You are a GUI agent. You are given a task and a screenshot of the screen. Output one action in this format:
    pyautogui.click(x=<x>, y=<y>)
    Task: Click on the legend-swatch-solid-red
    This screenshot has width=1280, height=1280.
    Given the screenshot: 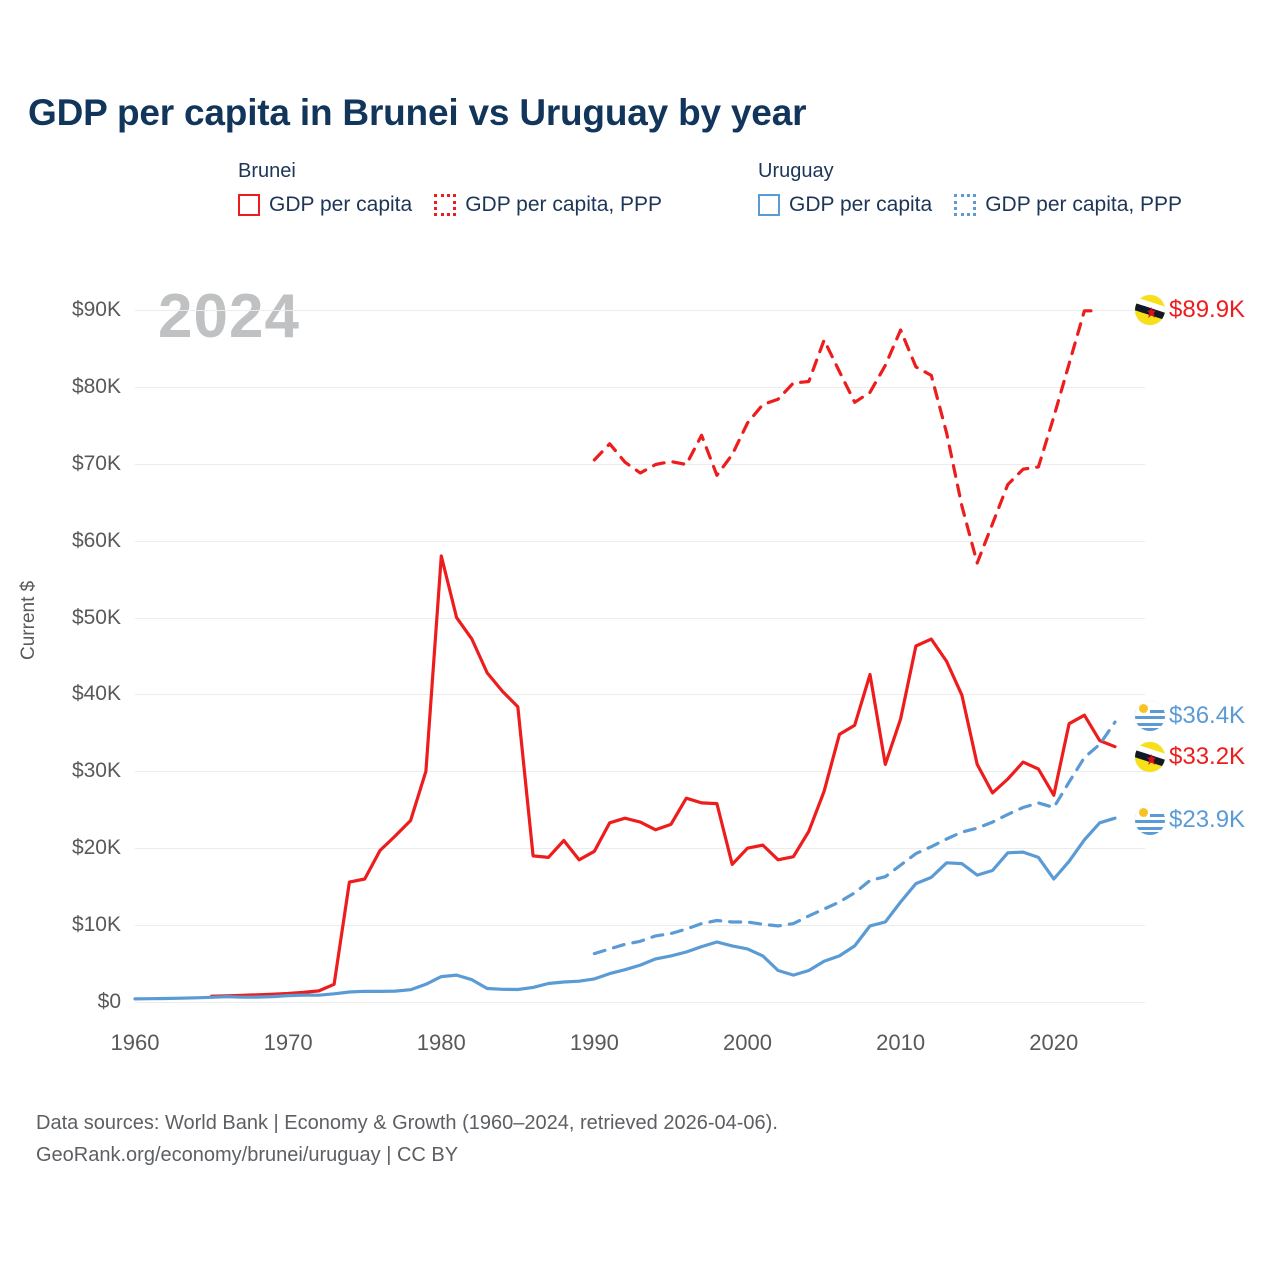 What is the action you would take?
    pyautogui.click(x=249, y=205)
    